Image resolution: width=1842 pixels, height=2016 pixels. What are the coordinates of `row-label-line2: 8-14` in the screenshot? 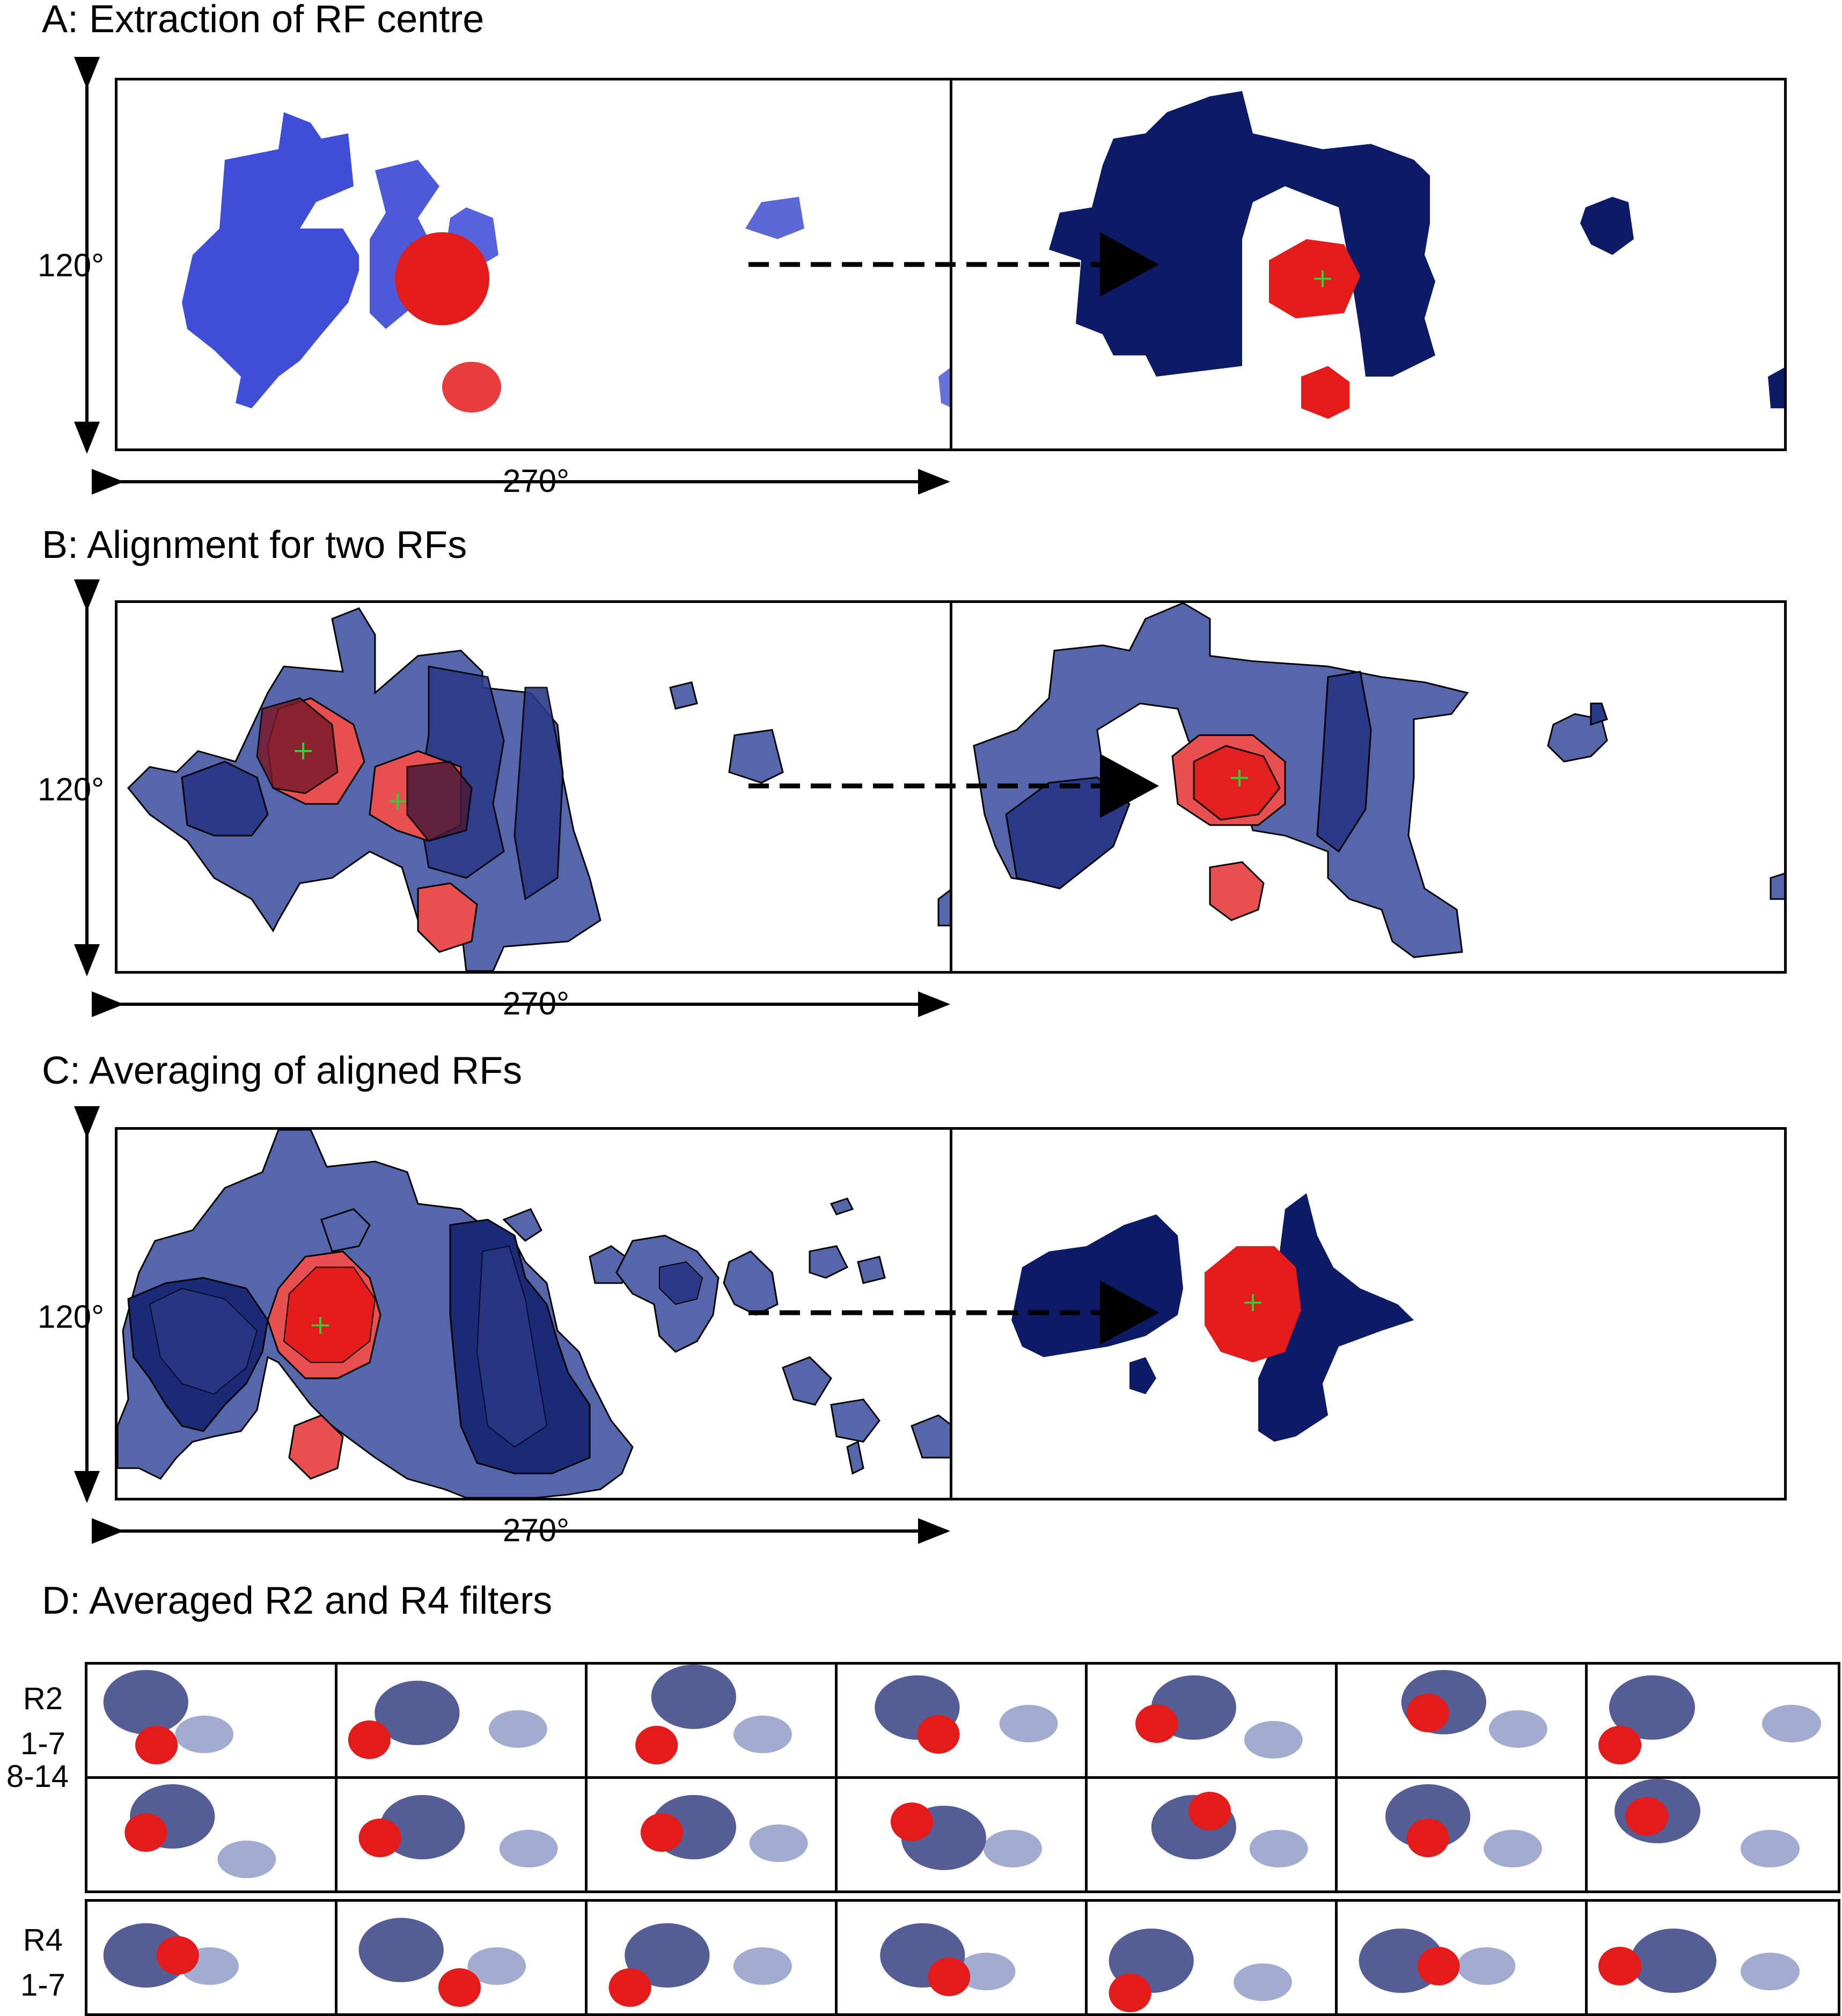 It's located at (37, 1776).